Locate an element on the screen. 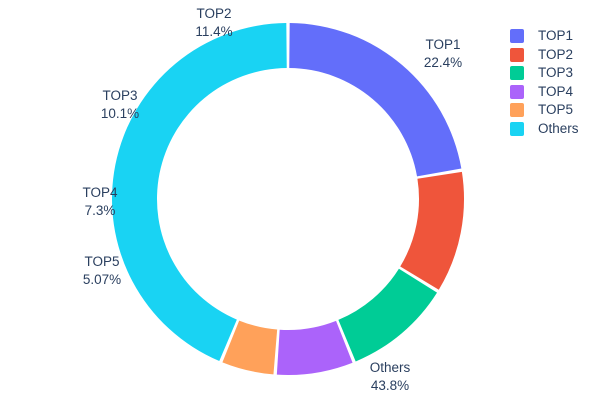 Image resolution: width=600 pixels, height=400 pixels. legend-label-top4: TOP4 is located at coordinates (556, 91).